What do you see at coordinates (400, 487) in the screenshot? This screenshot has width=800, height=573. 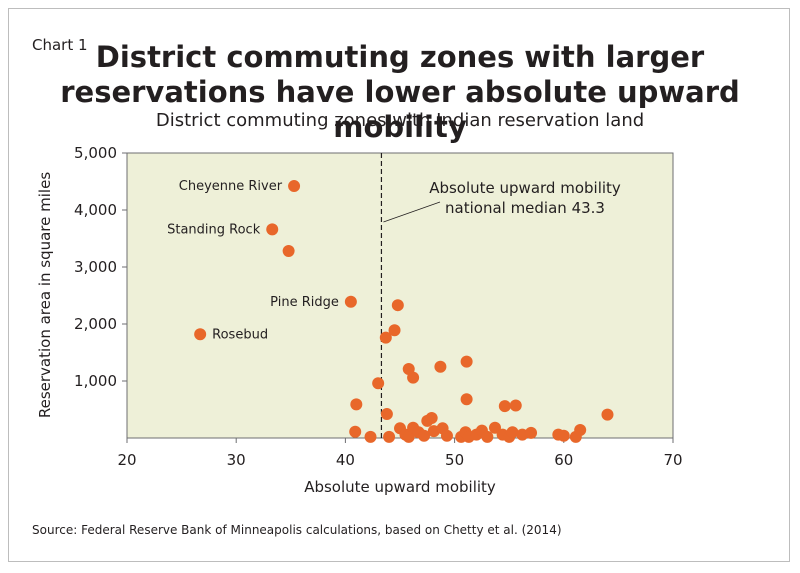 I see `x-axis-label: Absolute upward mobility` at bounding box center [400, 487].